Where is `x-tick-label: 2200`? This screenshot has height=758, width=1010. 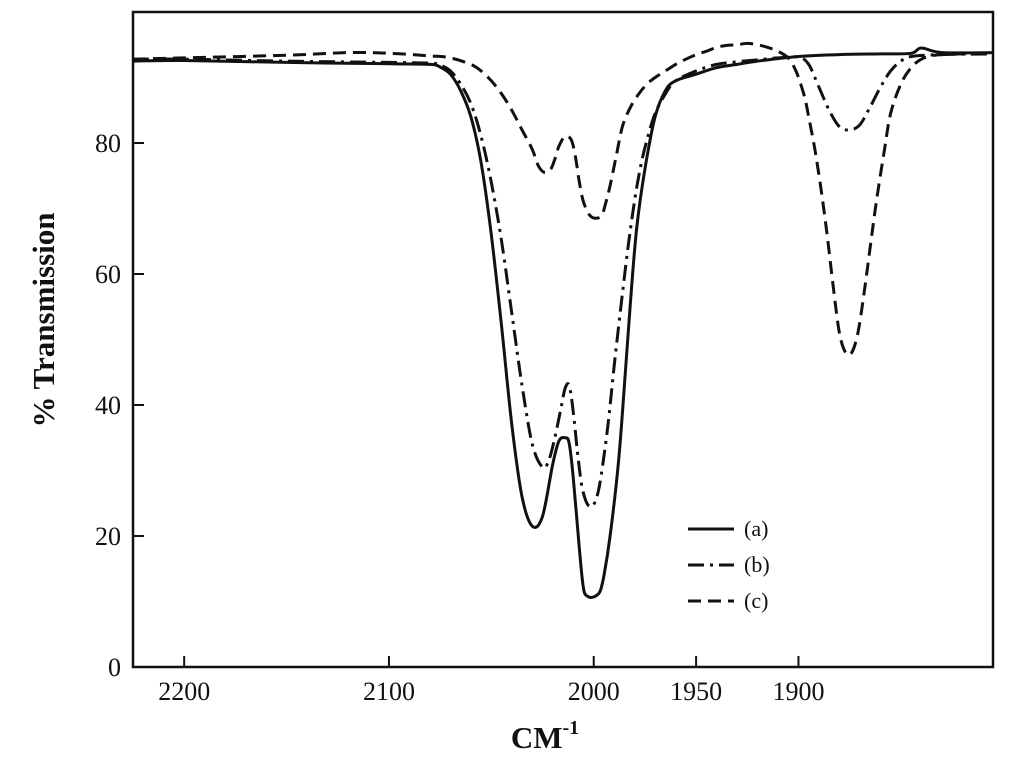 x-tick-label: 2200 is located at coordinates (184, 691).